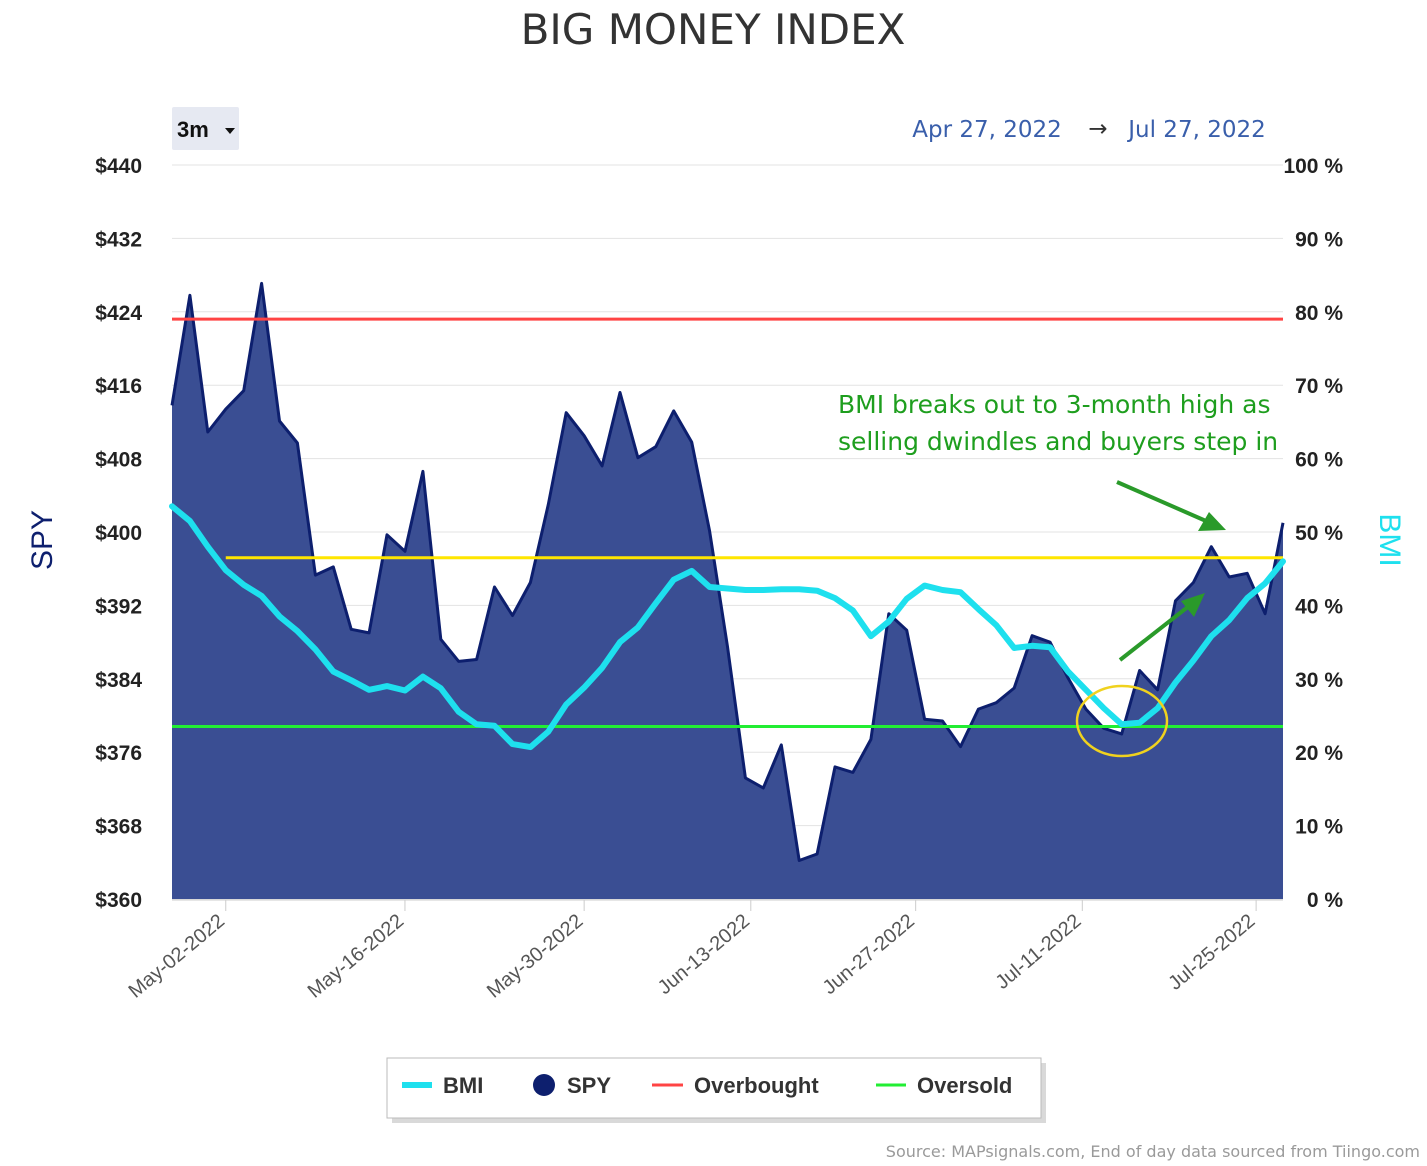 The width and height of the screenshot is (1427, 1166). I want to click on range-selector-button: 3m, so click(205, 128).